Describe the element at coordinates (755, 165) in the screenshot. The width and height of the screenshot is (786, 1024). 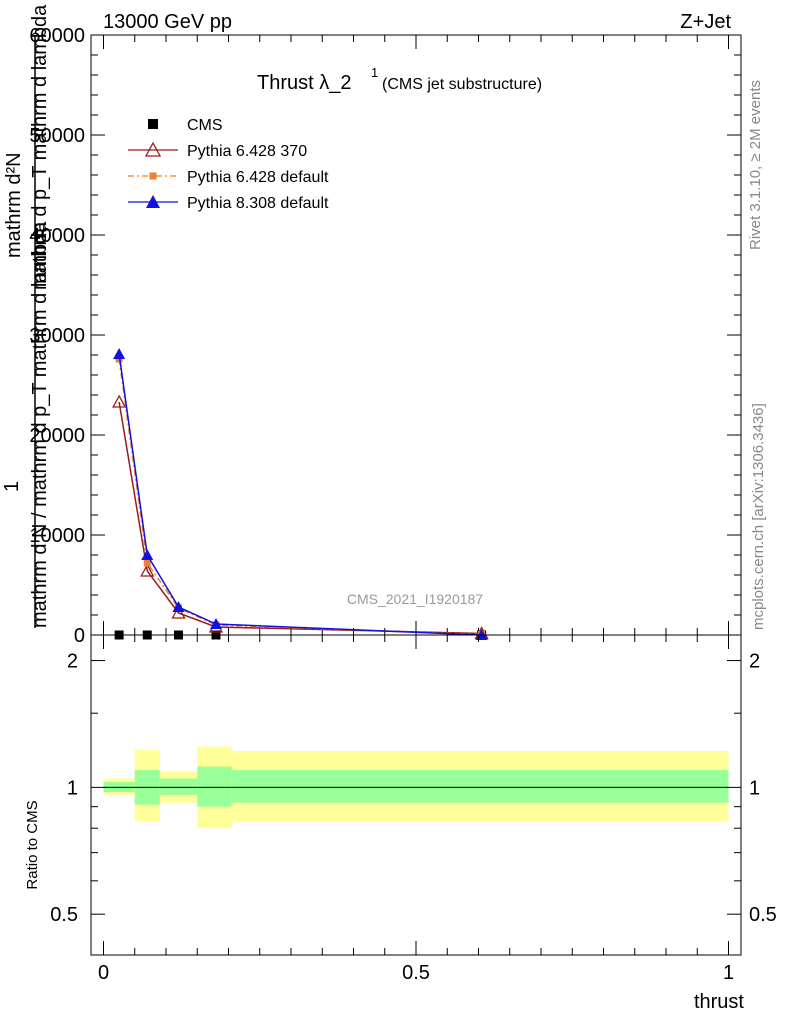
I see `rivet-label: Rivet 3.1.10, ≥ 2M events` at that location.